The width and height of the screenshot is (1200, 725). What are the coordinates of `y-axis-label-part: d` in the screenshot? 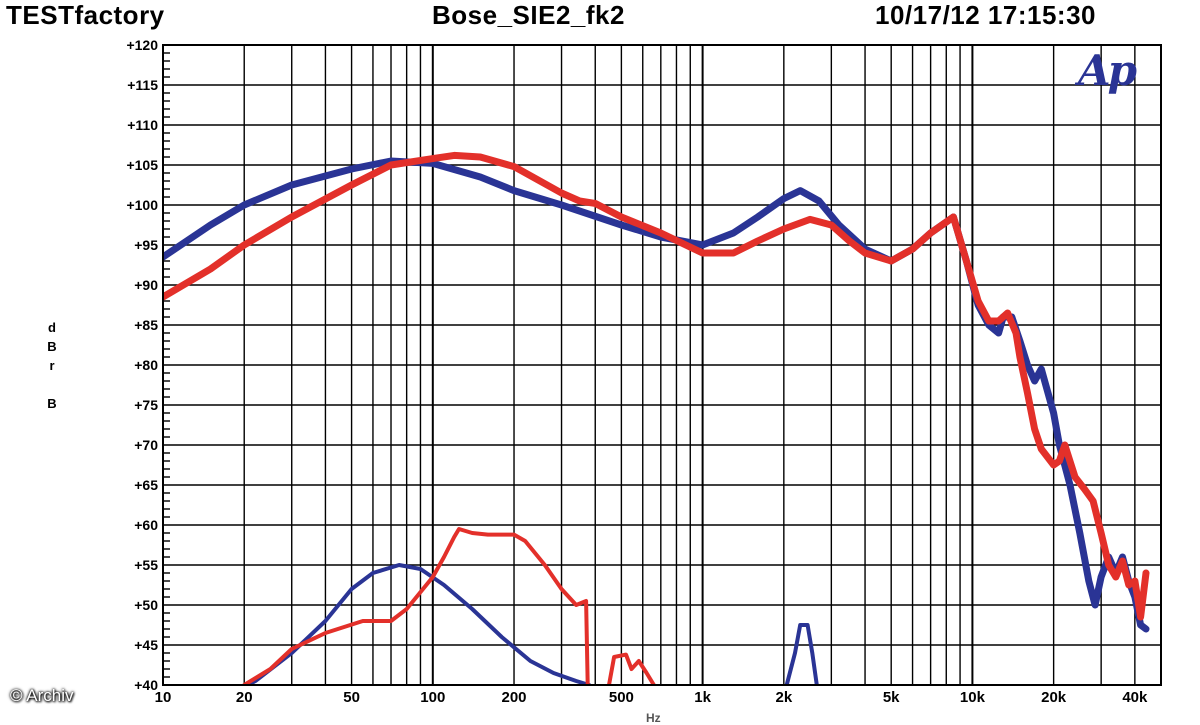 It's located at (52, 327).